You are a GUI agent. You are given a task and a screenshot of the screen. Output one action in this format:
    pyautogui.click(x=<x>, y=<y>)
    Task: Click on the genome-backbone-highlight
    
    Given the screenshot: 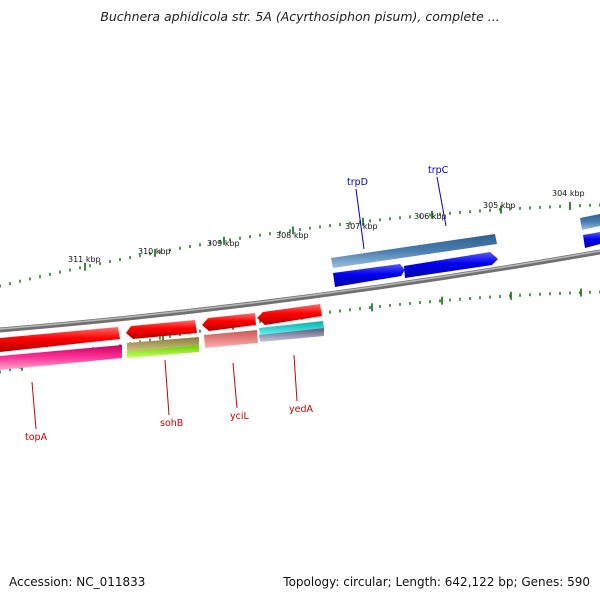 What is the action you would take?
    pyautogui.click(x=300, y=290)
    